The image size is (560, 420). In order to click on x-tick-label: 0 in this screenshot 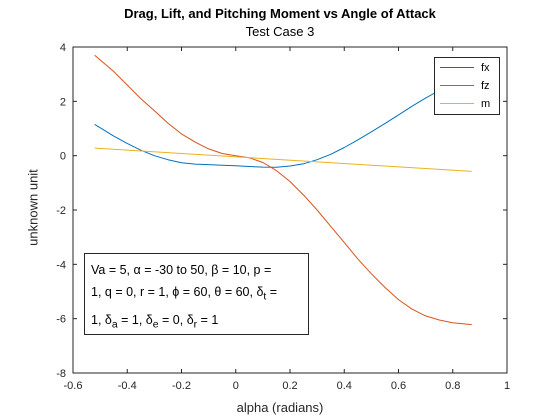, I will do `click(236, 386)`.